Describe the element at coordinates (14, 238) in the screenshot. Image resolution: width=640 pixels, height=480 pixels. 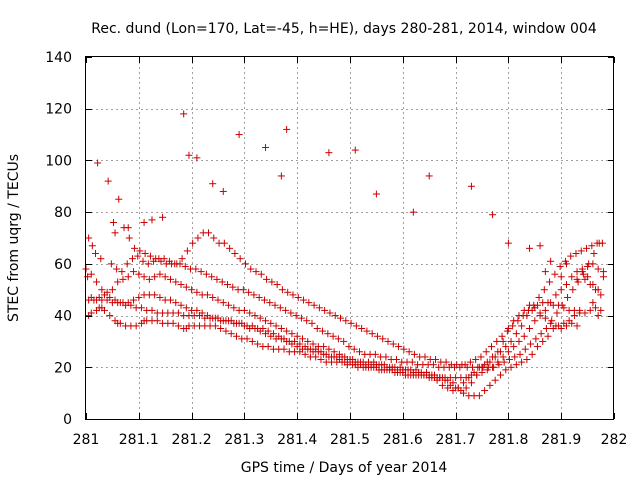
I see `y-axis-label: STEC from uqrg / TECUs` at that location.